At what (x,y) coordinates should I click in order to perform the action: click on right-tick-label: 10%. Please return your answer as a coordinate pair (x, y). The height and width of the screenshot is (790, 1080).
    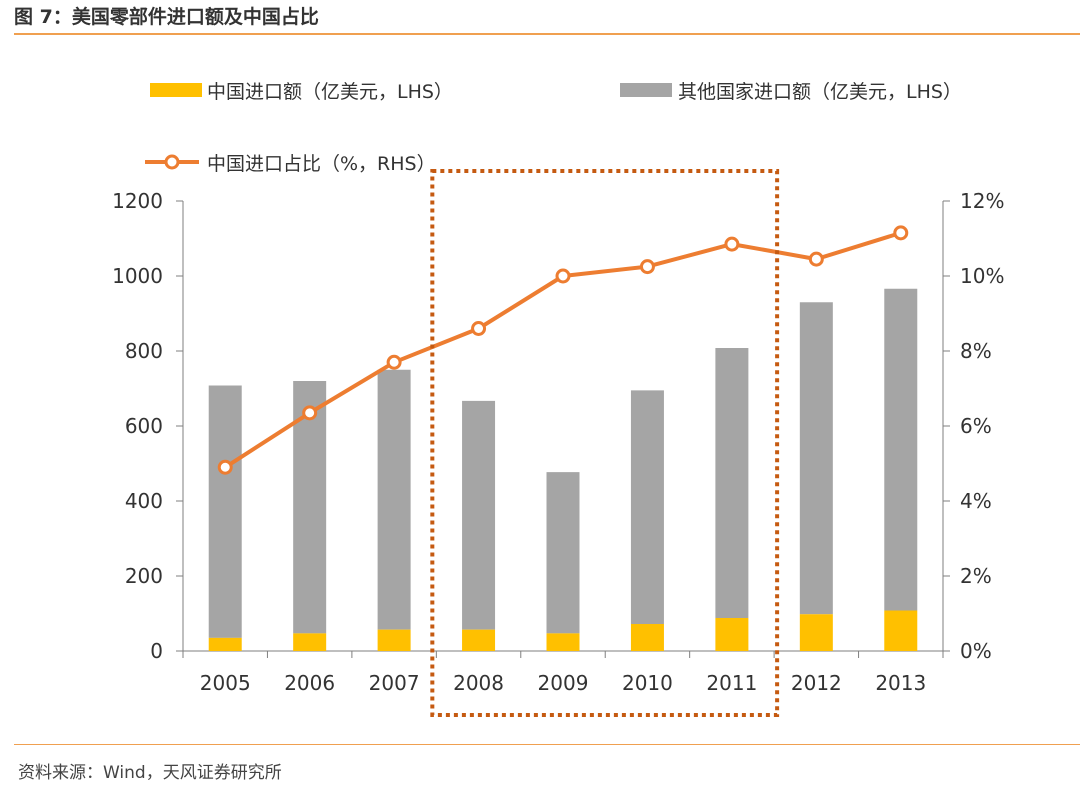
    Looking at the image, I should click on (982, 276).